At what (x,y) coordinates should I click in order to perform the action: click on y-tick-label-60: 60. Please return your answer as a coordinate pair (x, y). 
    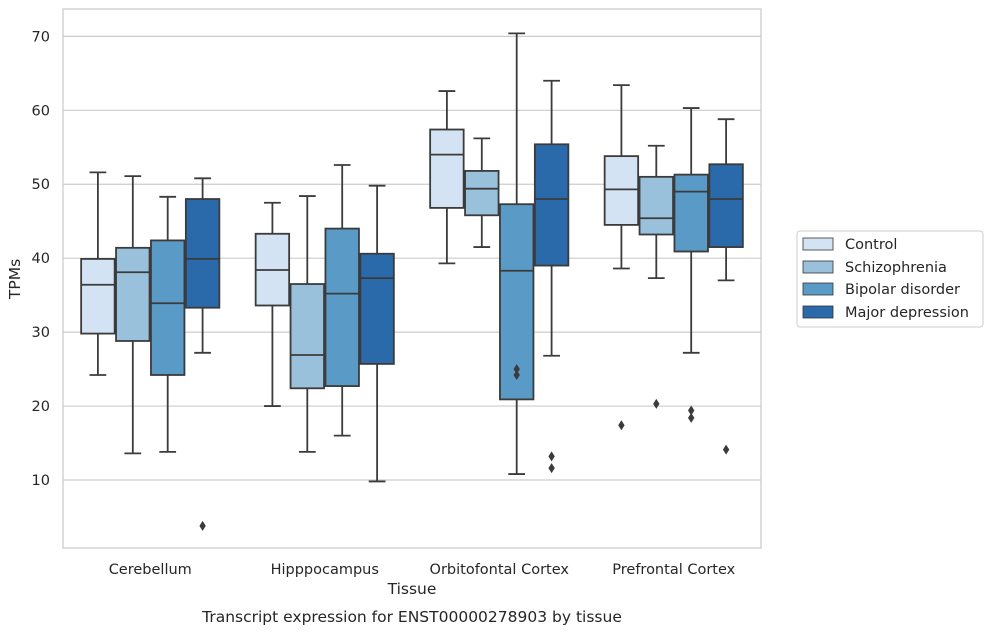
    Looking at the image, I should click on (41, 111).